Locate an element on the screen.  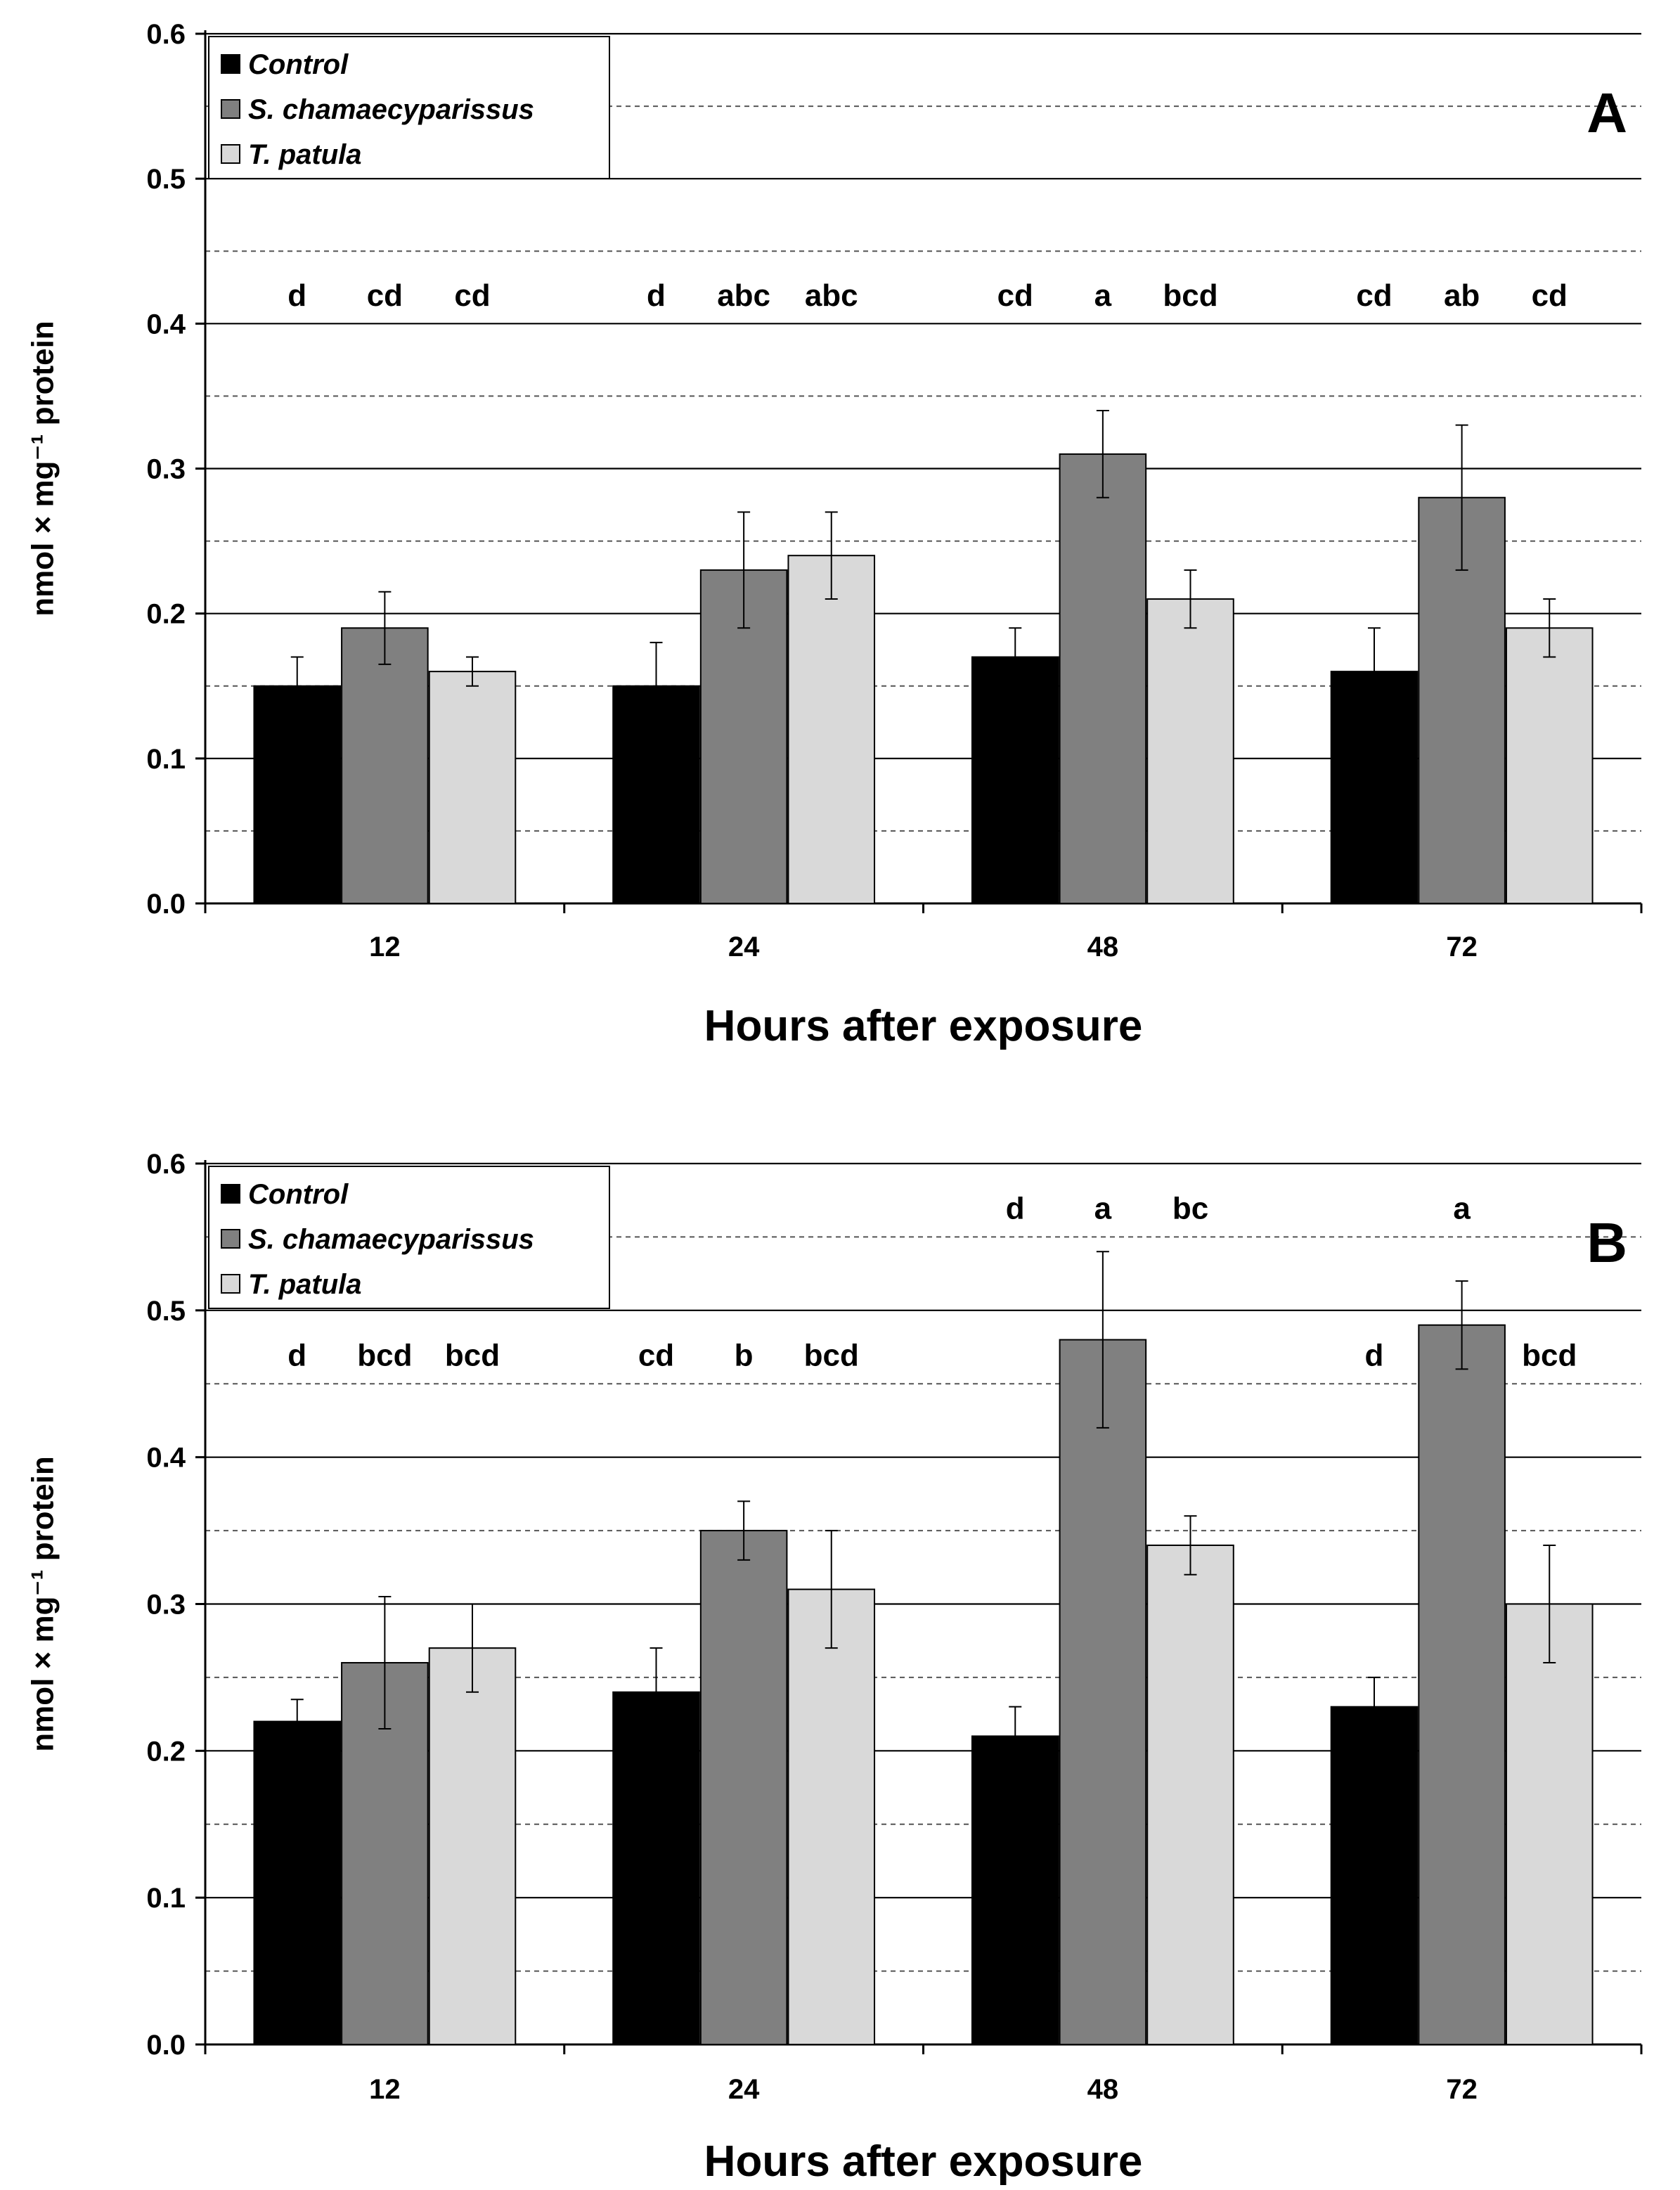
bar-s-chamaecyparissus-72h is located at coordinates (1462, 1684).